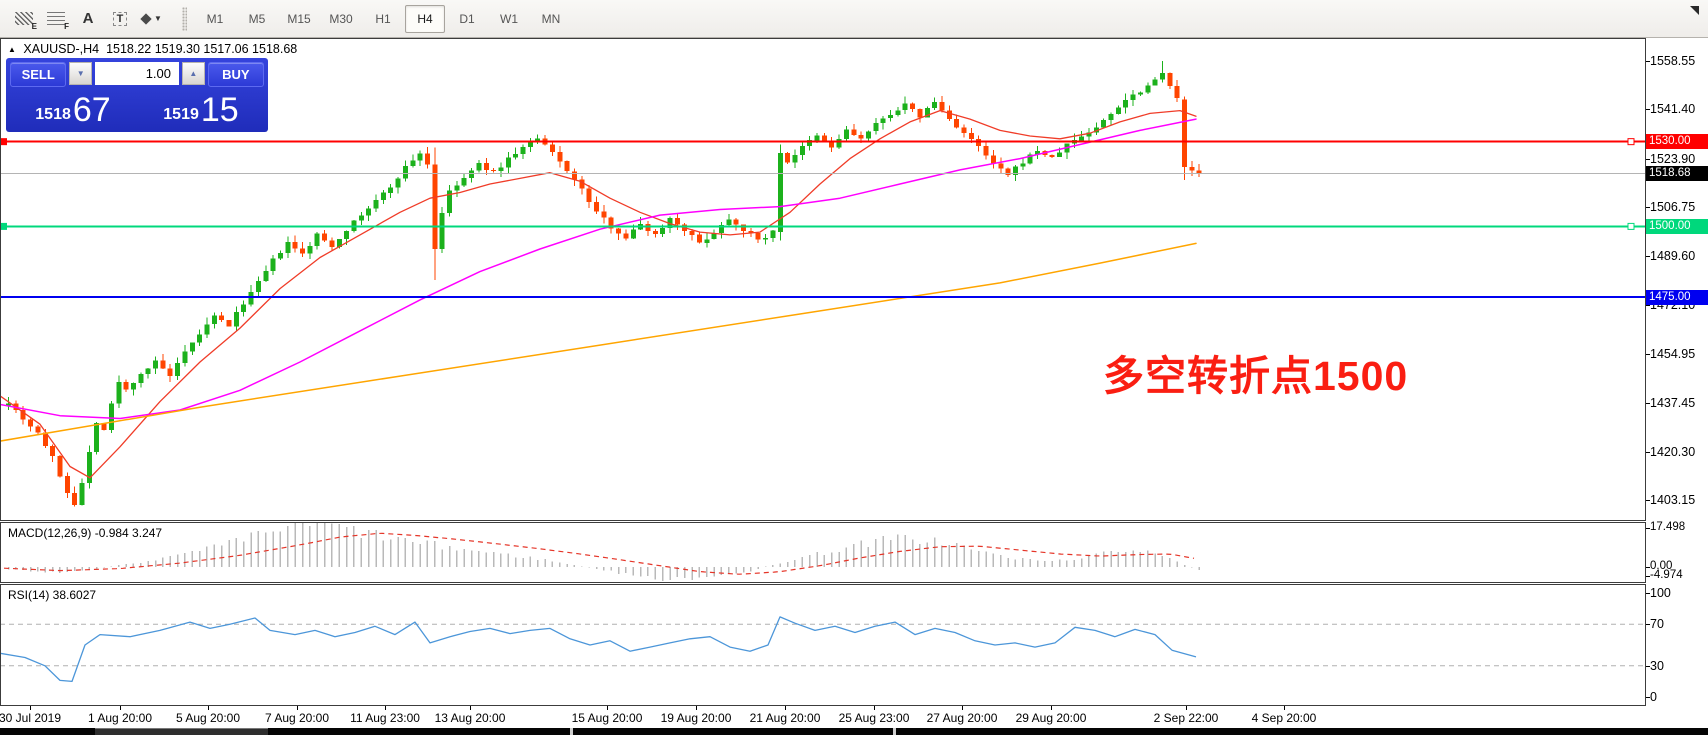  Describe the element at coordinates (607, 718) in the screenshot. I see `date-tick-label: 15 Aug 20:00` at that location.